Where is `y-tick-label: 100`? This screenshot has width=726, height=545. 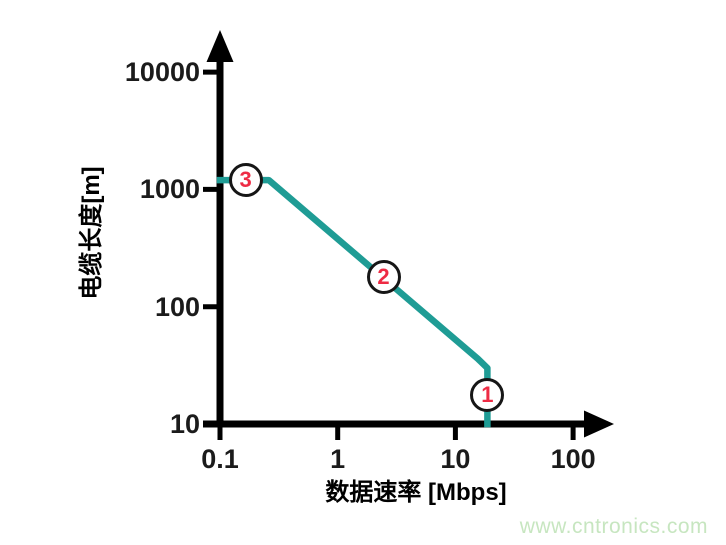
y-tick-label: 100 is located at coordinates (177, 306).